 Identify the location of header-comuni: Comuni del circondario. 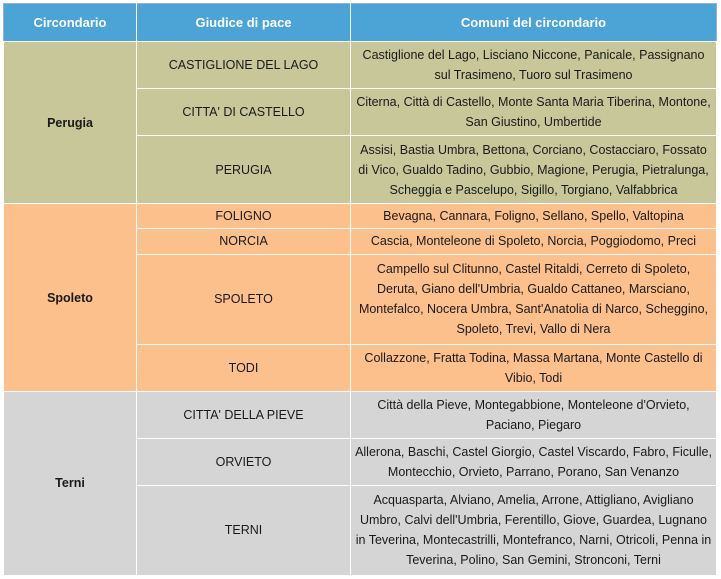
(533, 22).